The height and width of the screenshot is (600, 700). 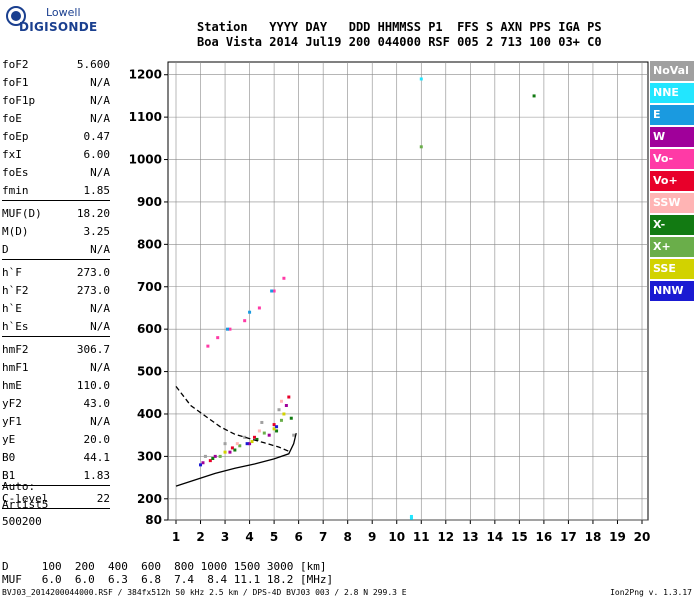 What do you see at coordinates (12, 385) in the screenshot?
I see `param-name: hmE` at bounding box center [12, 385].